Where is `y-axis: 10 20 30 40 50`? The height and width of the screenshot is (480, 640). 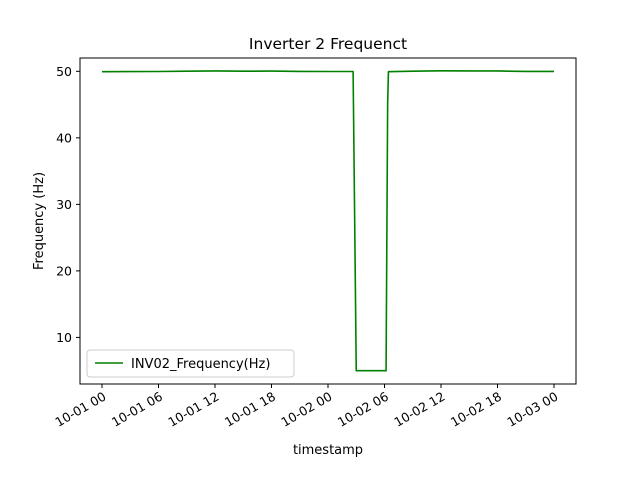 y-axis: 10 20 30 40 50 is located at coordinates (68, 204).